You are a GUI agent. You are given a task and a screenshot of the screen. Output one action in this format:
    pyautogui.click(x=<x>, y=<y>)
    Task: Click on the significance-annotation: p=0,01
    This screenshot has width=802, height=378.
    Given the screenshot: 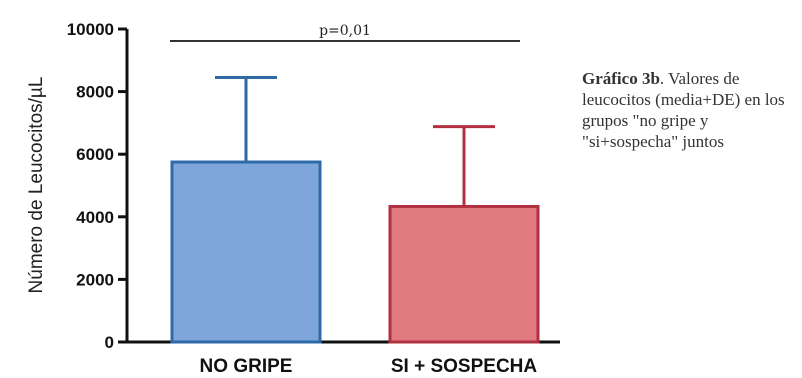 What is the action you would take?
    pyautogui.click(x=345, y=32)
    